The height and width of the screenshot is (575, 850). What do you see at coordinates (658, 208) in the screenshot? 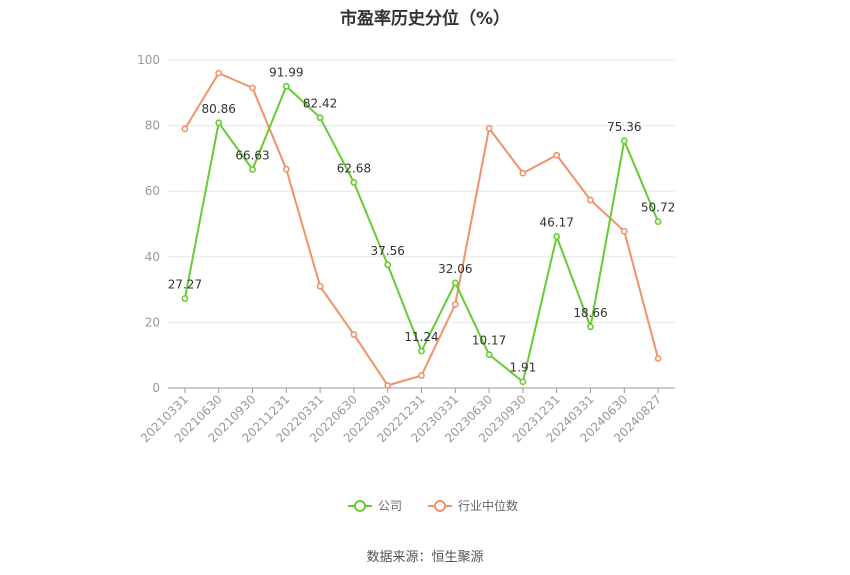
I see `data-label: 50.72` at bounding box center [658, 208].